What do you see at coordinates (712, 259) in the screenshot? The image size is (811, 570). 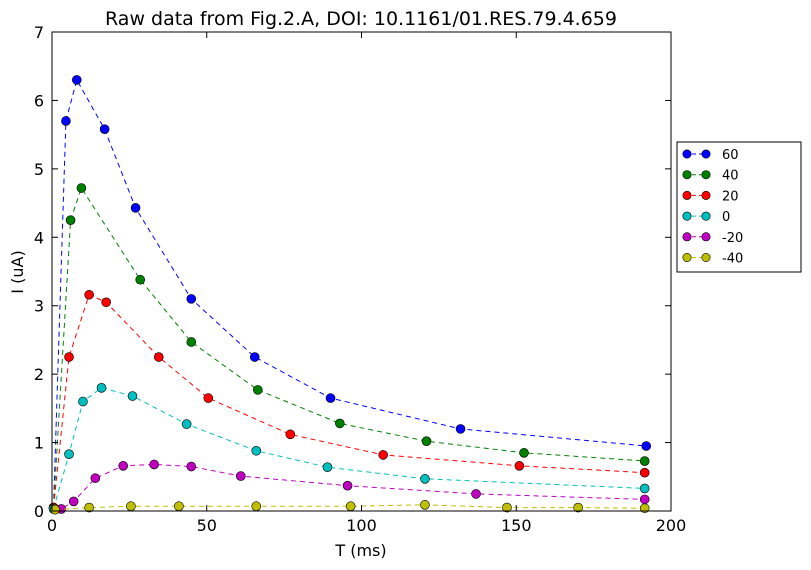 I see `legend-item: -40` at bounding box center [712, 259].